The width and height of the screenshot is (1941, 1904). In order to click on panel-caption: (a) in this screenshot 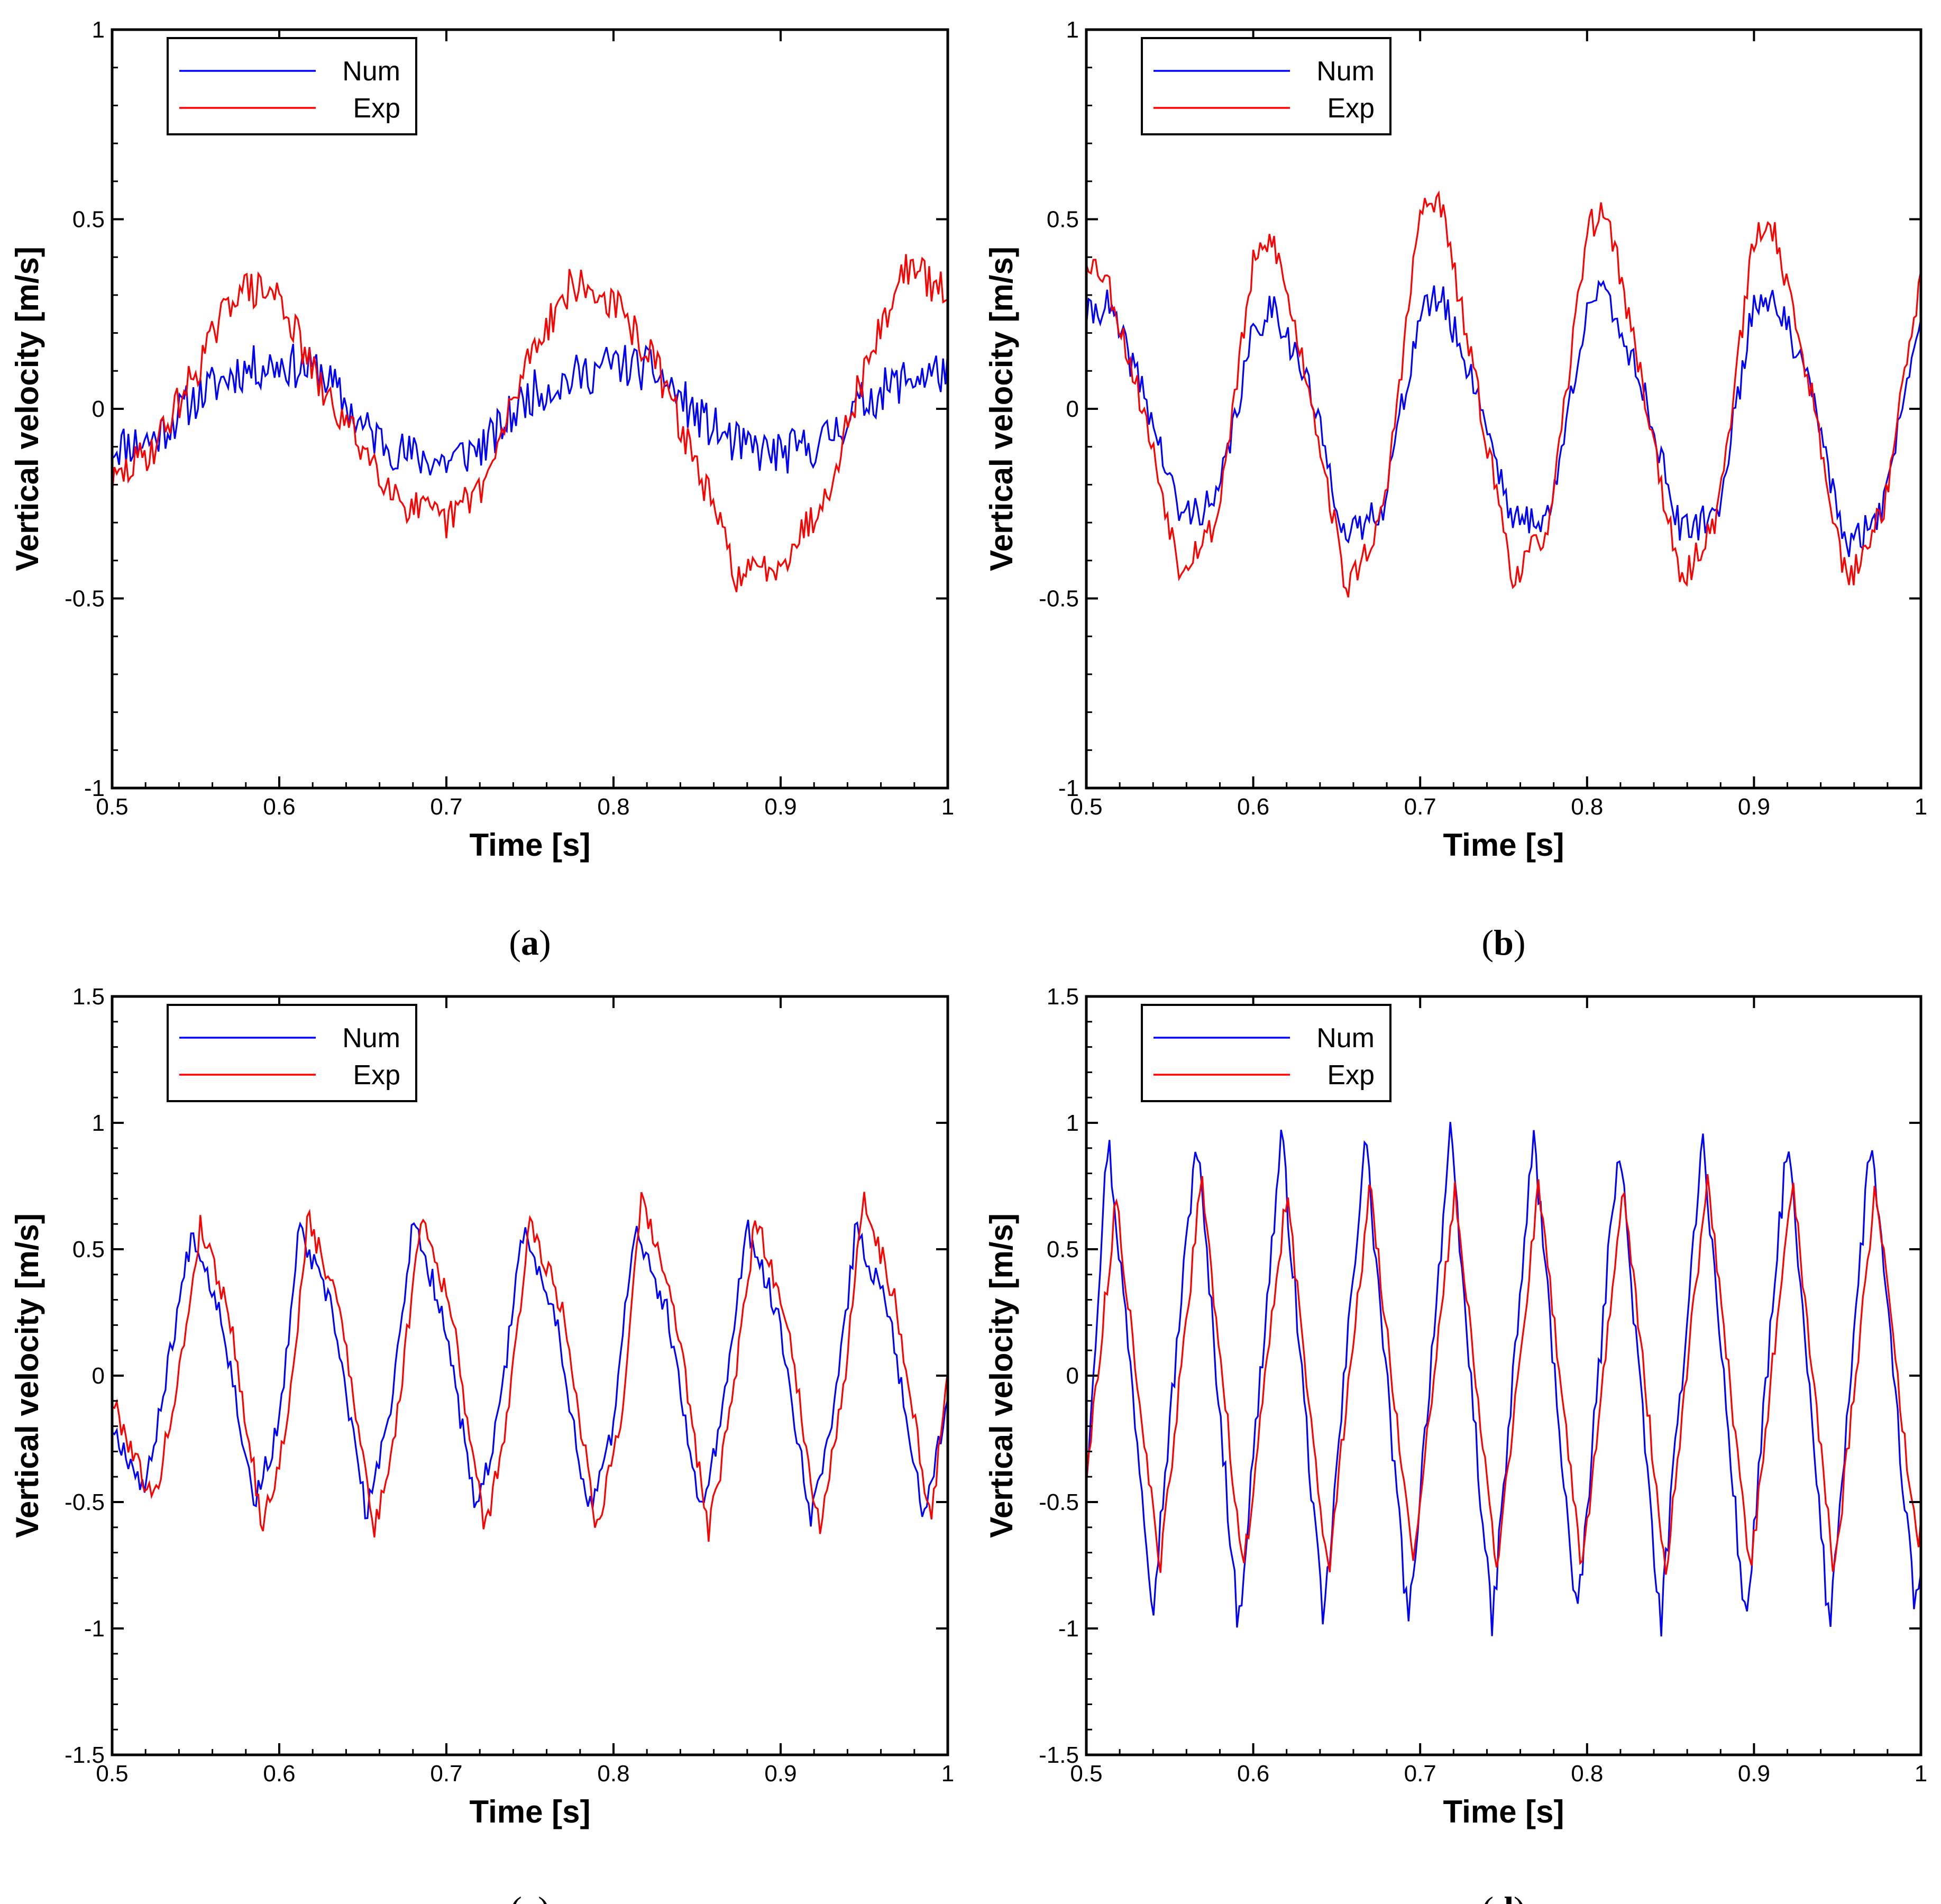, I will do `click(530, 942)`.